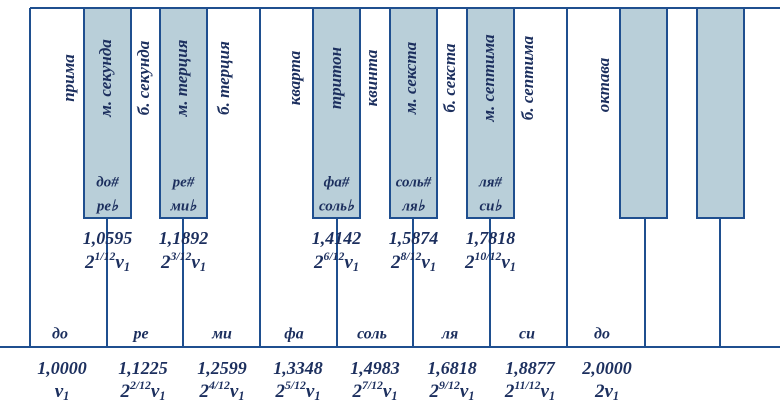 This screenshot has width=780, height=408. What do you see at coordinates (527, 77) in the screenshot?
I see `interval-label: б. септима` at bounding box center [527, 77].